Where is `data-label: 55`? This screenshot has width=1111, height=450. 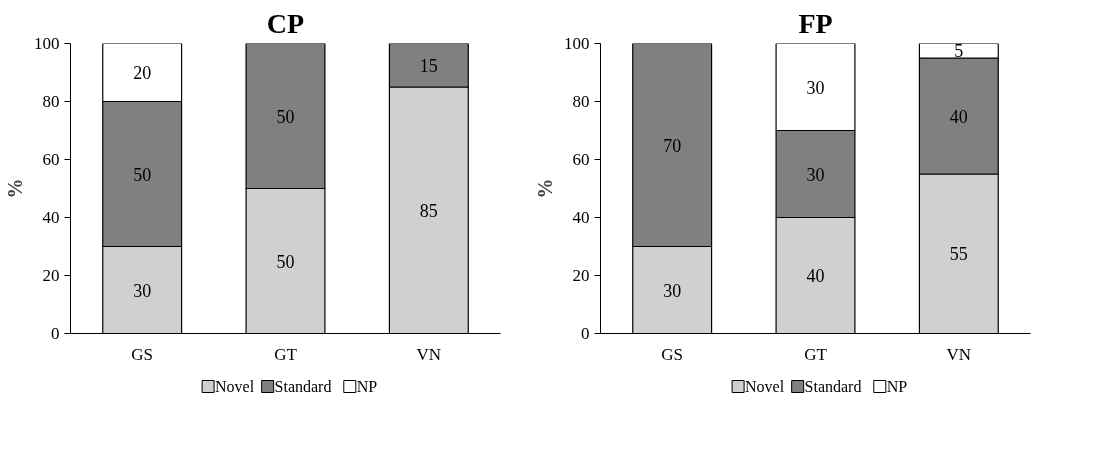
data-label: 55 is located at coordinates (958, 254).